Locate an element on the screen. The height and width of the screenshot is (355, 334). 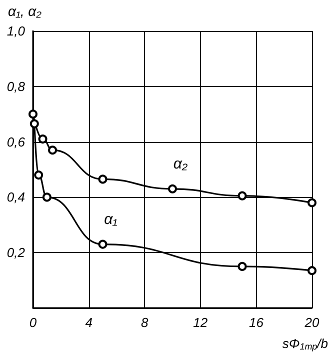
y-tick-label: 0,4 is located at coordinates (15, 197).